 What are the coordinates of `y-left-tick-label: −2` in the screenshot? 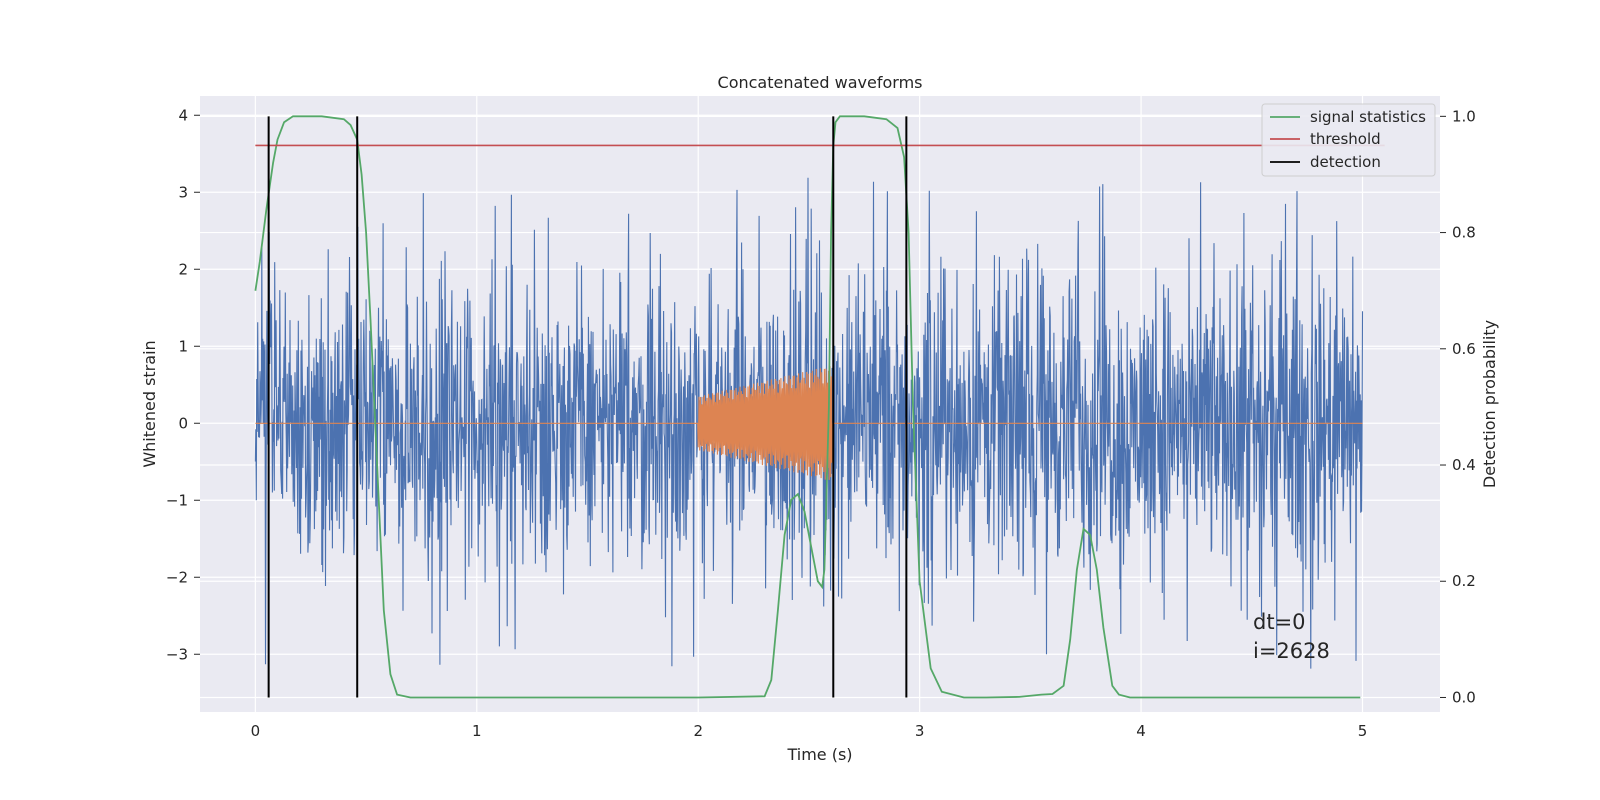 It's located at (177, 577).